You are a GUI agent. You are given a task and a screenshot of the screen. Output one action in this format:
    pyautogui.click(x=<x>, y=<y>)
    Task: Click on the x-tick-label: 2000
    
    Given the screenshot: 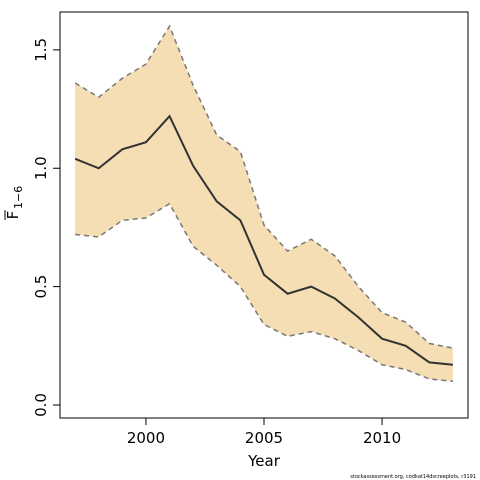 What is the action you would take?
    pyautogui.click(x=146, y=438)
    